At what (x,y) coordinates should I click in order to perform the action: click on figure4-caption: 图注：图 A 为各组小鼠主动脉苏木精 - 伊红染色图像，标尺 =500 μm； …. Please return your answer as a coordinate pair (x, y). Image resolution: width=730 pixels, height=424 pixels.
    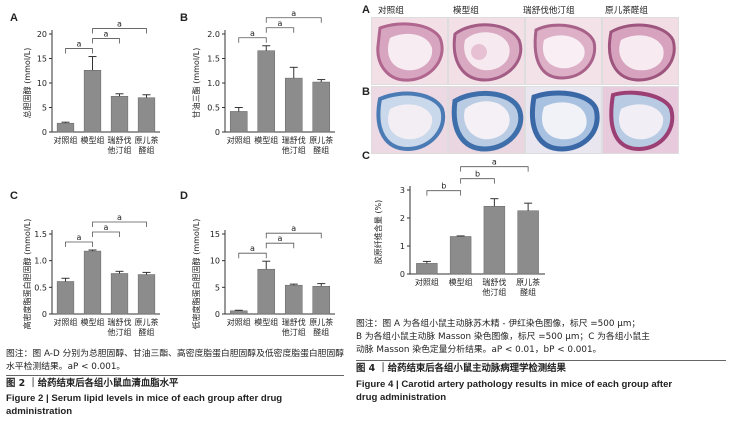
    Looking at the image, I should click on (541, 337).